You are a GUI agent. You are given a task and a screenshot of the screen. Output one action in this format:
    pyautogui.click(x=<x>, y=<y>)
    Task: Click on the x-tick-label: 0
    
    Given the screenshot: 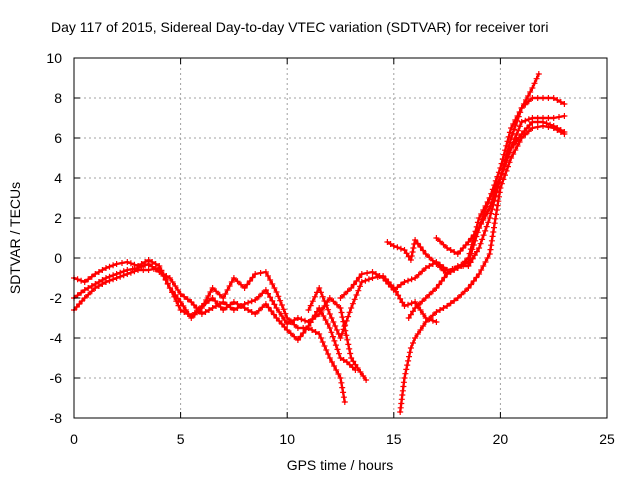 What is the action you would take?
    pyautogui.click(x=74, y=439)
    